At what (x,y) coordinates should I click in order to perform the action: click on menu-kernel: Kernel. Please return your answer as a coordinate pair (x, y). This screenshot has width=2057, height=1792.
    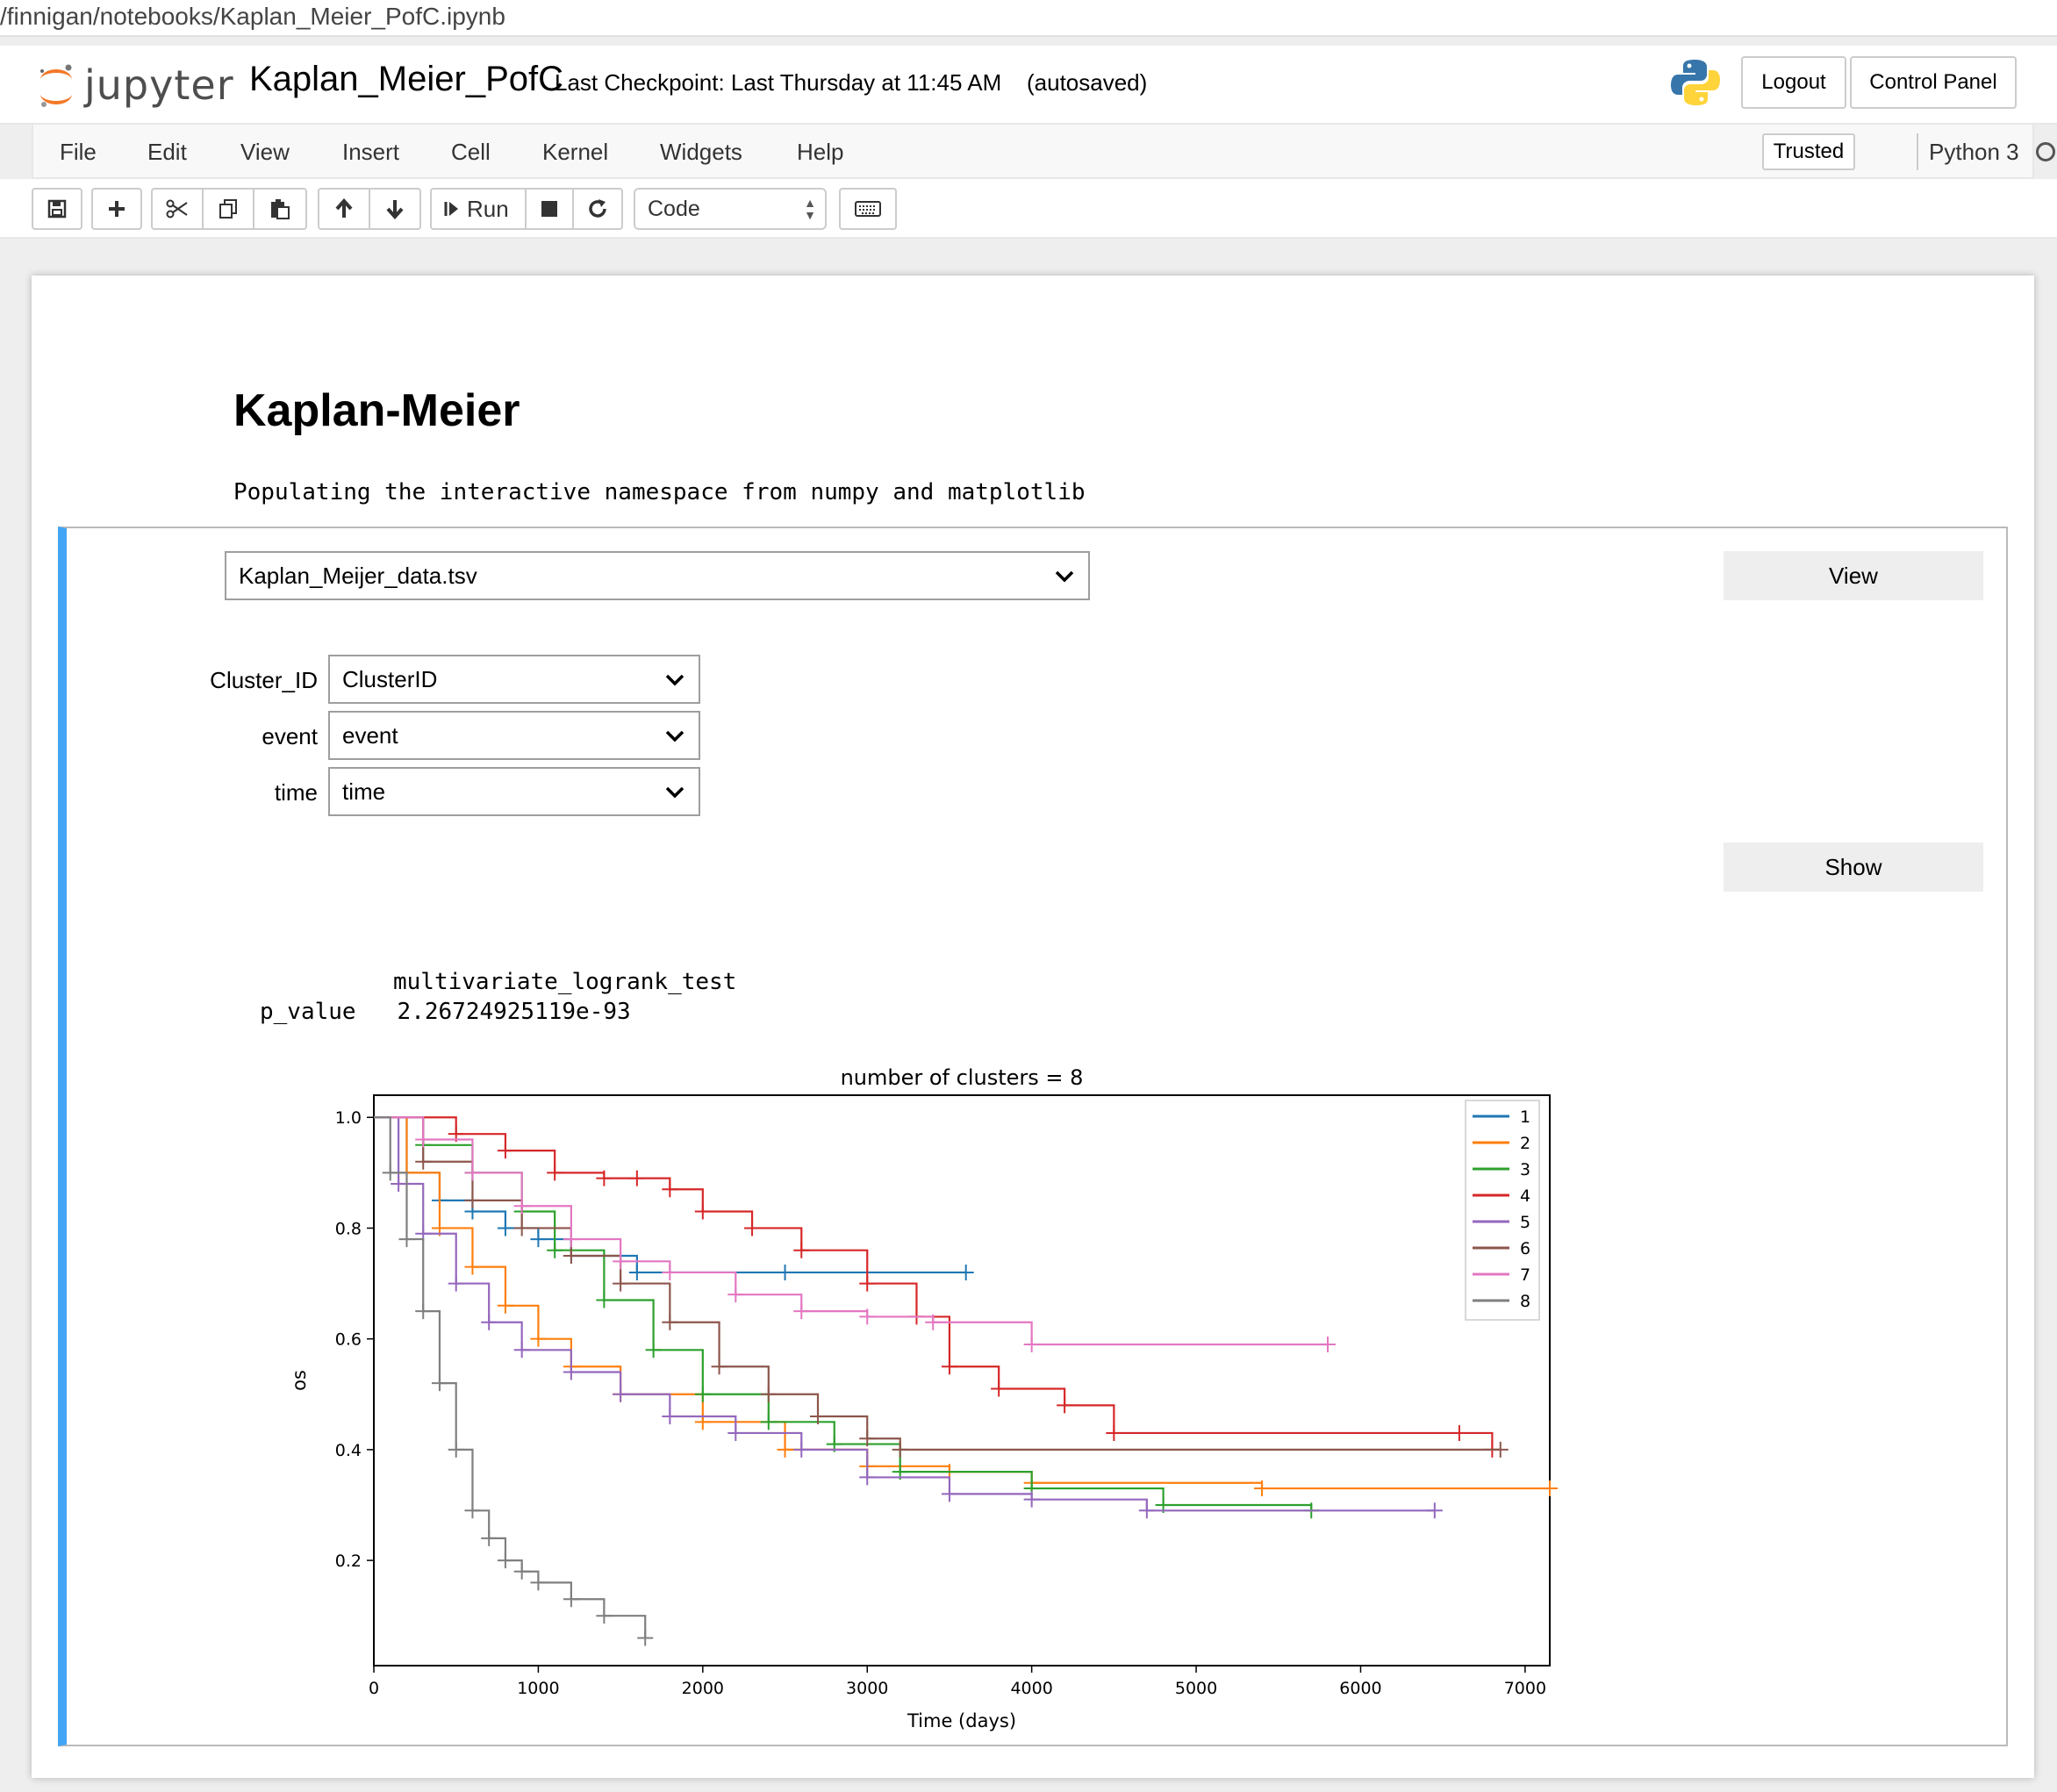
    Looking at the image, I should click on (575, 152).